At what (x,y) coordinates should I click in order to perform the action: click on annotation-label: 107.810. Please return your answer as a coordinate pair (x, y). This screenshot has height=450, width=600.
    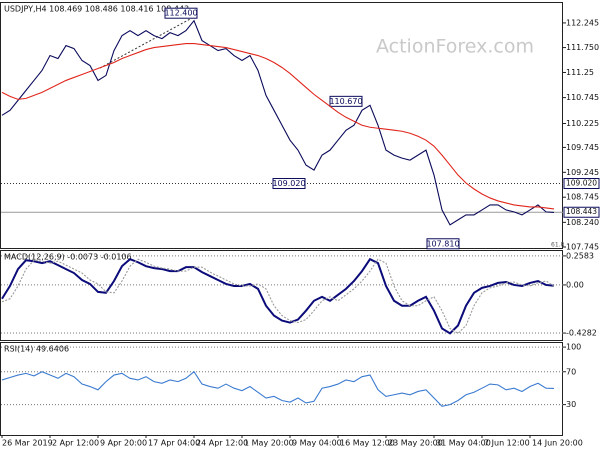
    Looking at the image, I should click on (442, 243).